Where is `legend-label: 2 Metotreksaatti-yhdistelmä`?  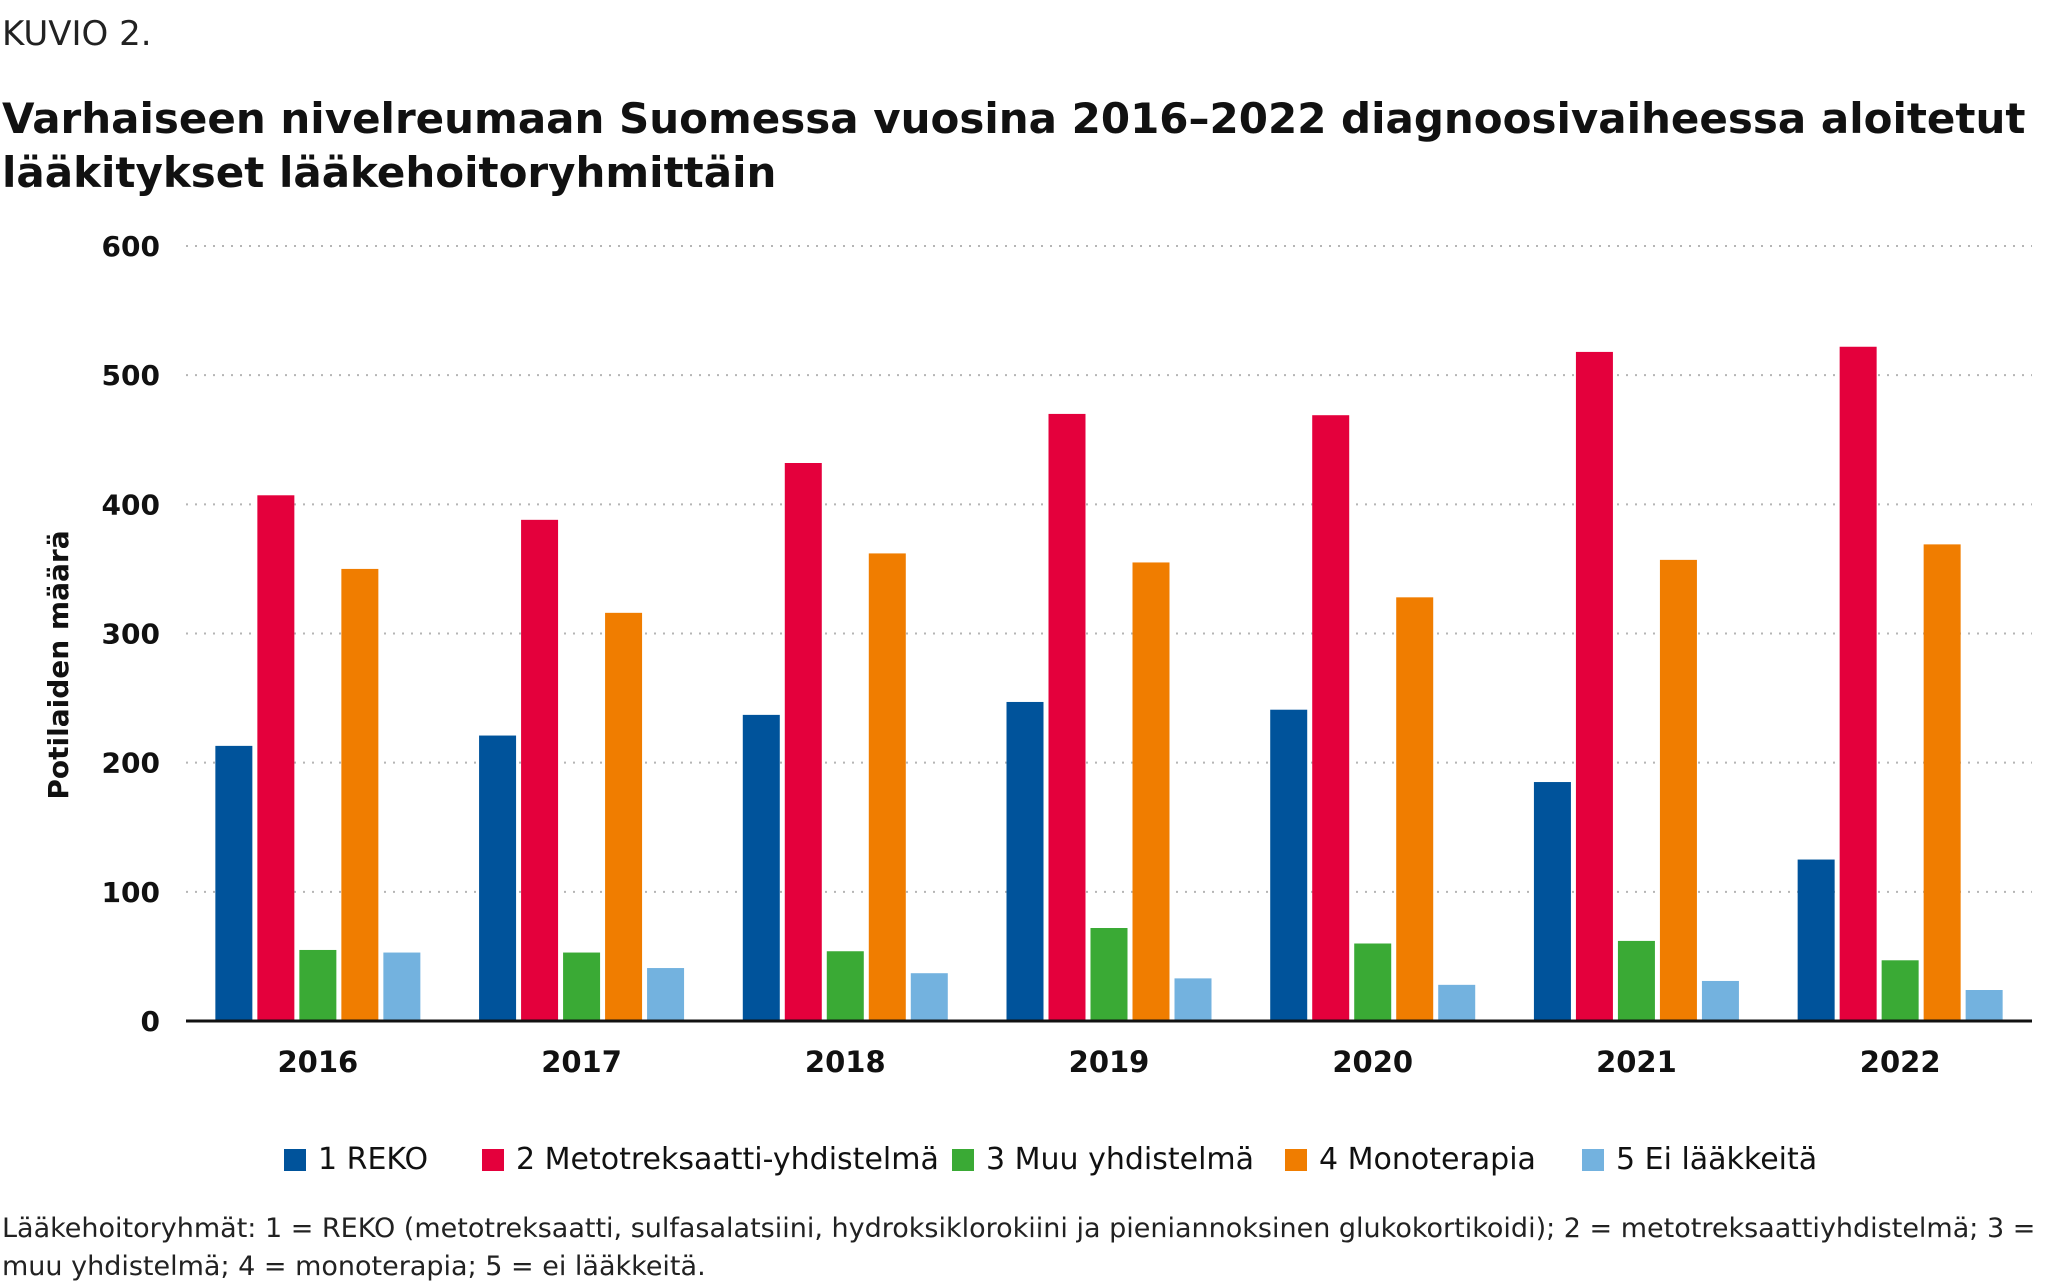
legend-label: 2 Metotreksaatti-yhdistelmä is located at coordinates (727, 1159).